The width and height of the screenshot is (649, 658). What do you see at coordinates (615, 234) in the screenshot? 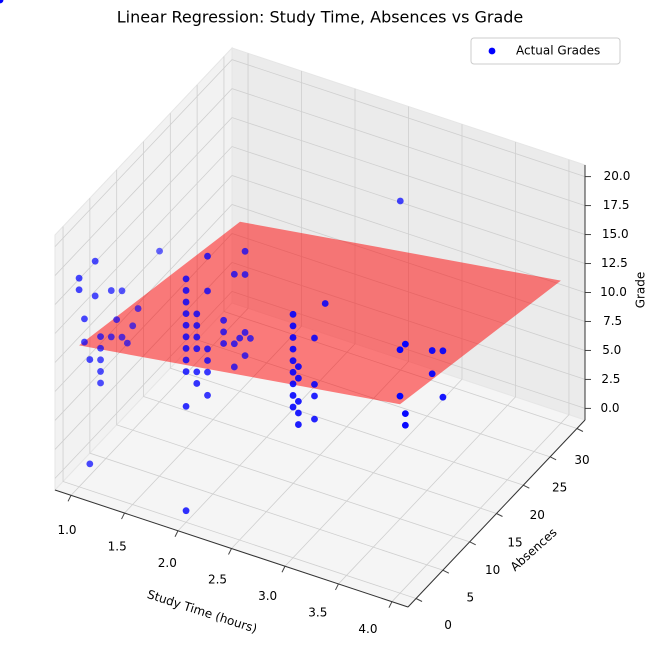
I see `z-tick-label: 15.0` at bounding box center [615, 234].